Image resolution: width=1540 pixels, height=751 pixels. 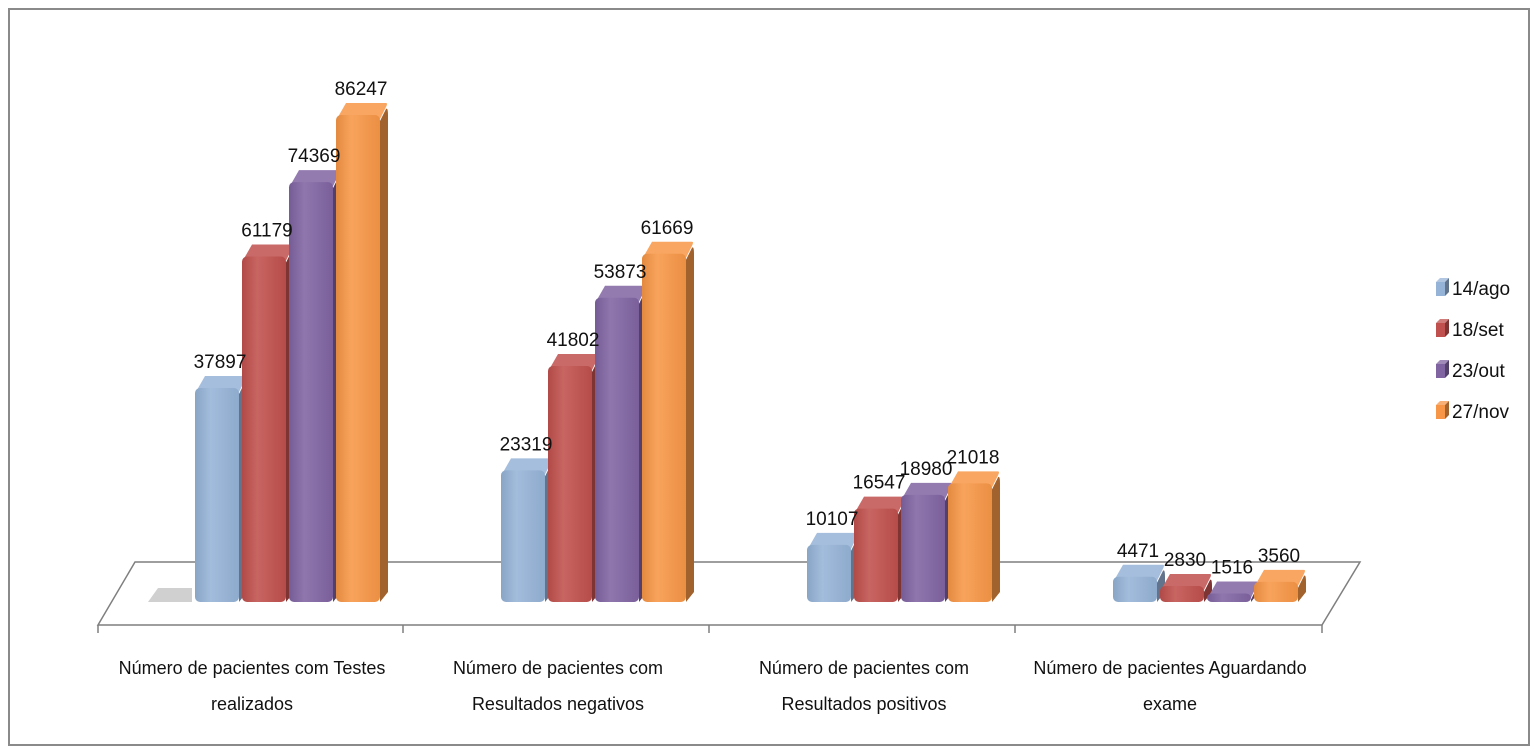 What do you see at coordinates (1138, 551) in the screenshot?
I see `value-label: 4471` at bounding box center [1138, 551].